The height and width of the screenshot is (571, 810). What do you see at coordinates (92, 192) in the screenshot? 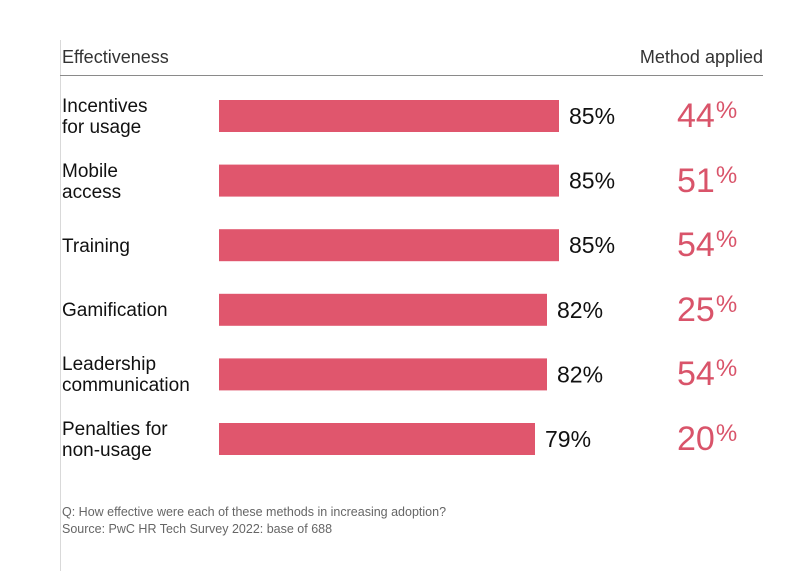
I see `category-label-line: access` at bounding box center [92, 192].